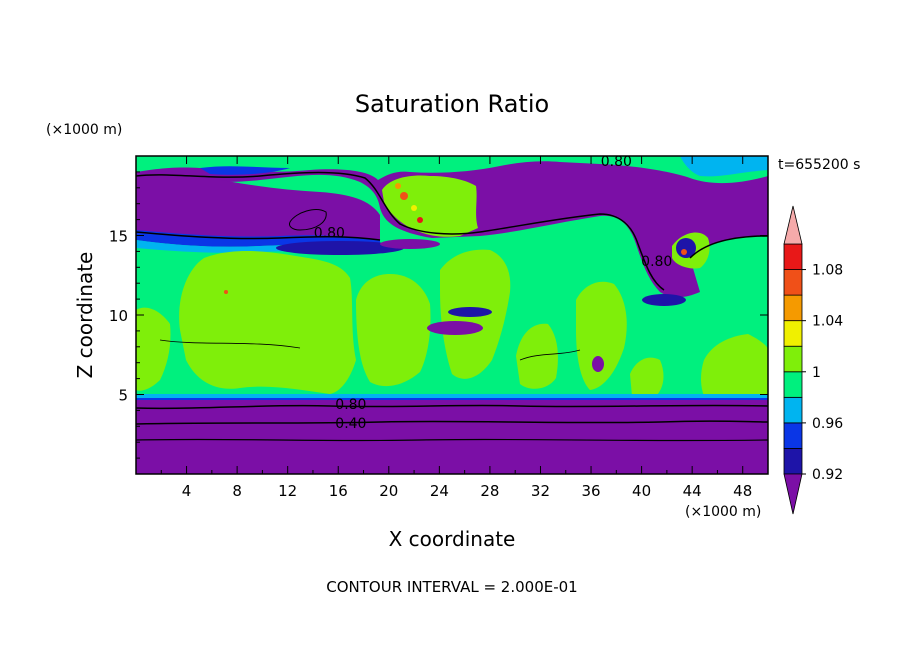 The width and height of the screenshot is (904, 654). Describe the element at coordinates (742, 491) in the screenshot. I see `x-tick-label: 48` at that location.